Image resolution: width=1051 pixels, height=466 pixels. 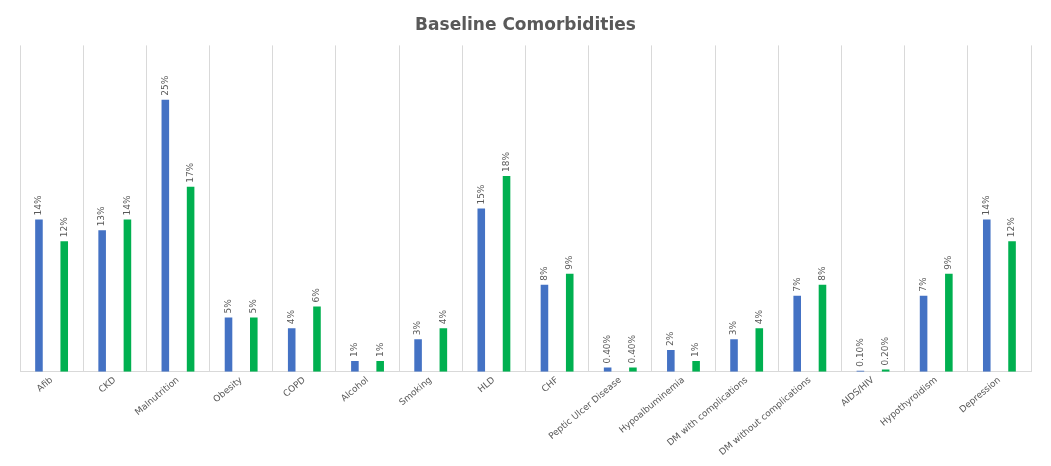 I want to click on x-tick-label: HLD, so click(x=486, y=384).